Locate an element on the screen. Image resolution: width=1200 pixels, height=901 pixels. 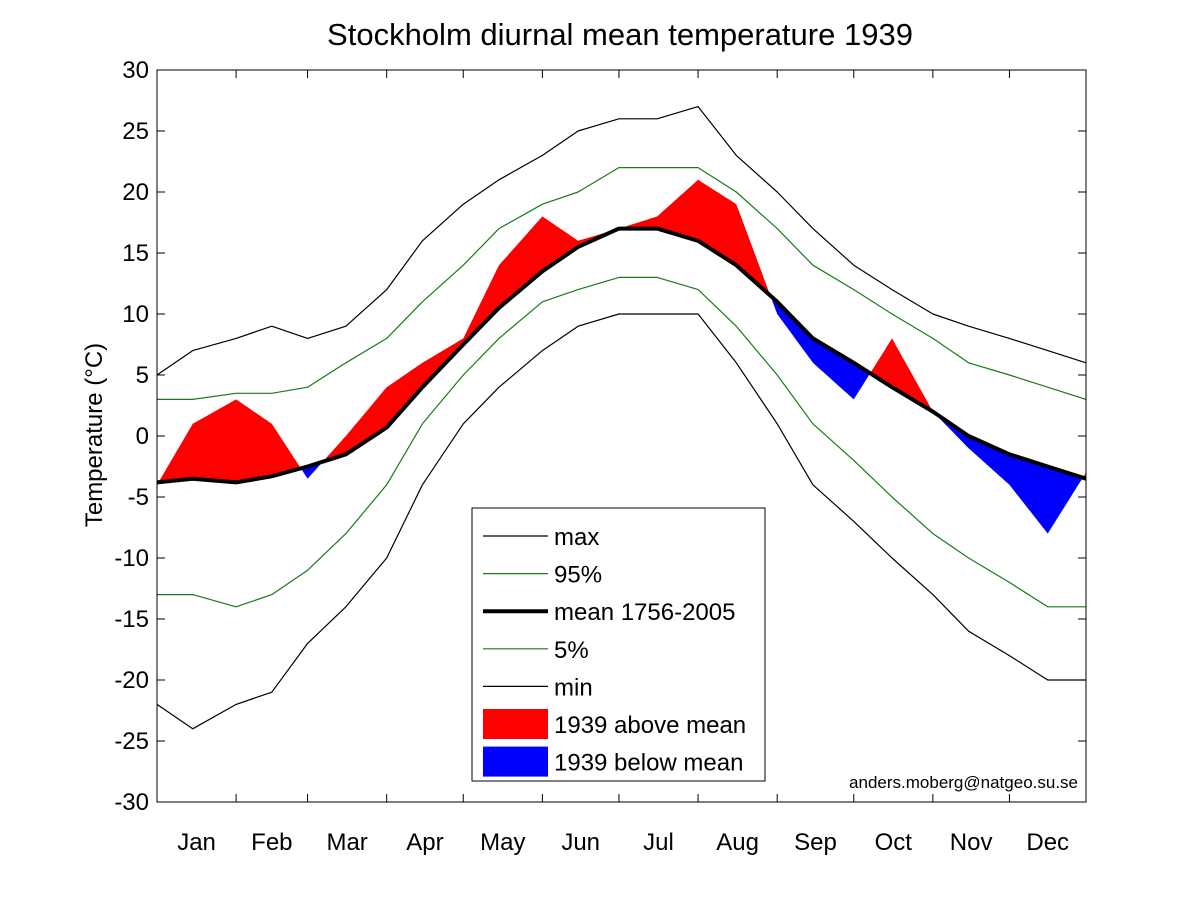
x-tick-label-month: Feb is located at coordinates (271, 842).